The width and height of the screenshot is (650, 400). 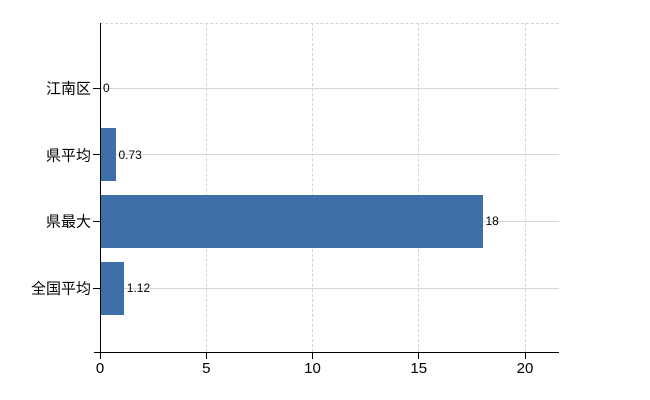 I want to click on x-axis-line, so click(x=326, y=352).